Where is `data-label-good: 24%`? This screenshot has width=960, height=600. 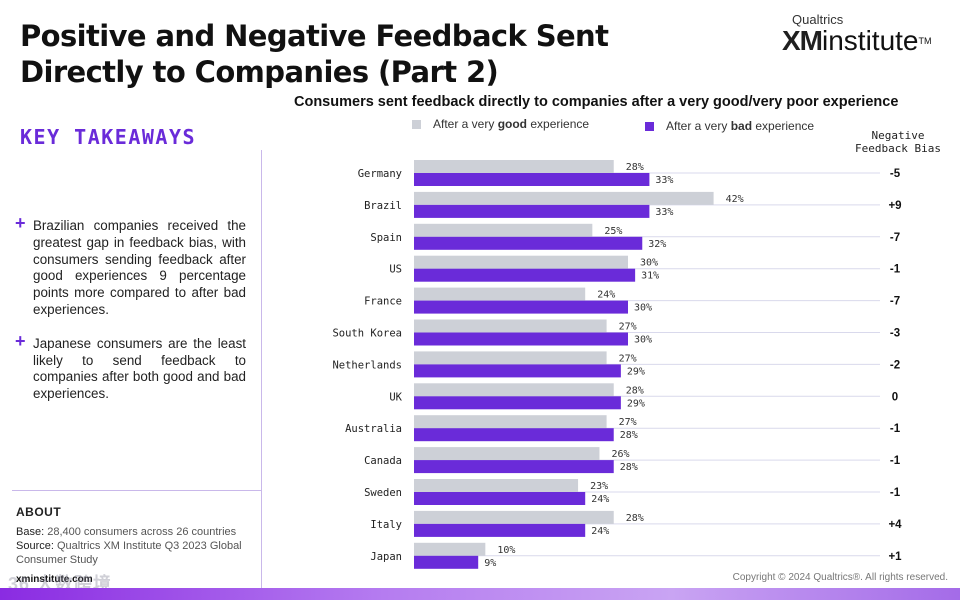
data-label-good: 24% is located at coordinates (606, 295).